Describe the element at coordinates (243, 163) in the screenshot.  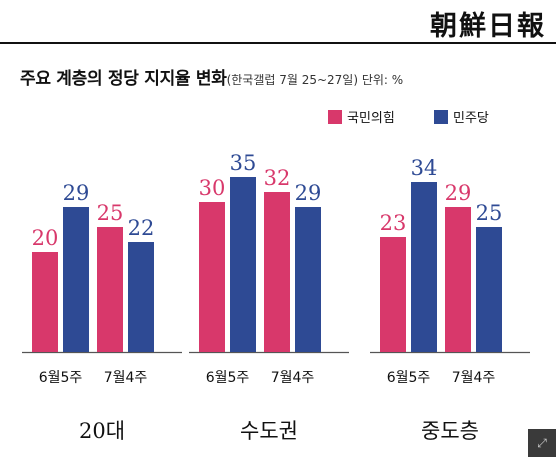
I see `bar-value-label: 35` at that location.